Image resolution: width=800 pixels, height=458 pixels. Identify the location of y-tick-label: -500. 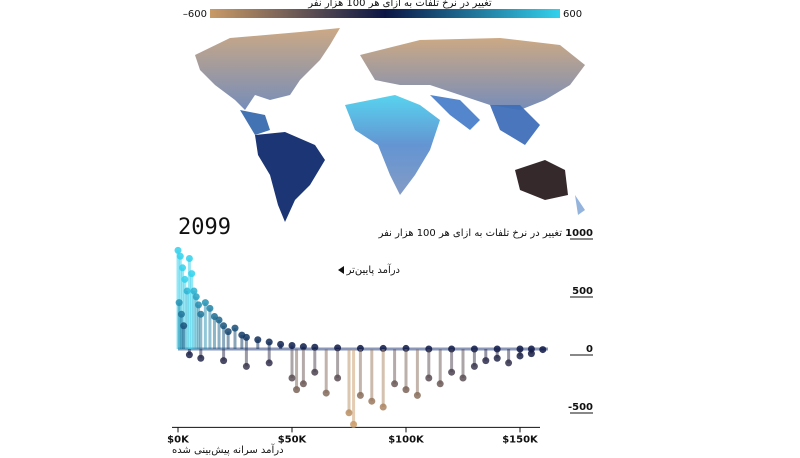
(580, 407).